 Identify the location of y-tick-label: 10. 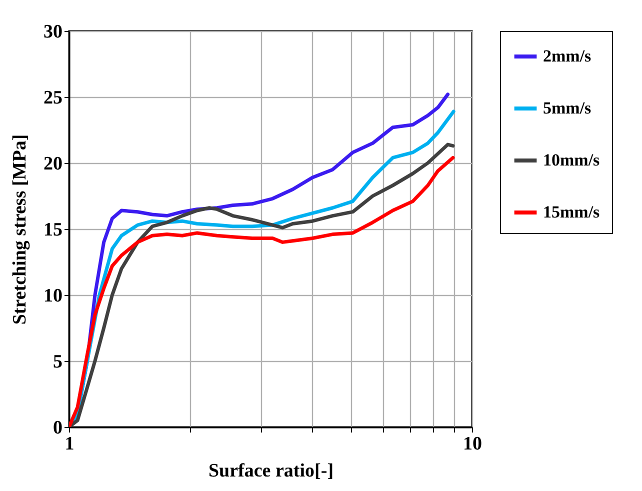
(53, 296).